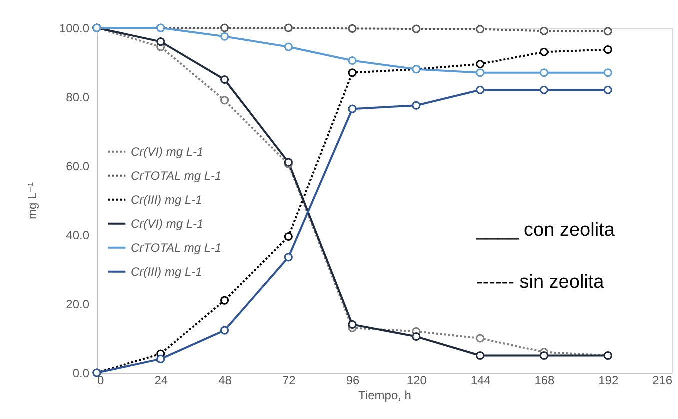  What do you see at coordinates (101, 381) in the screenshot?
I see `x-tick-label: 0` at bounding box center [101, 381].